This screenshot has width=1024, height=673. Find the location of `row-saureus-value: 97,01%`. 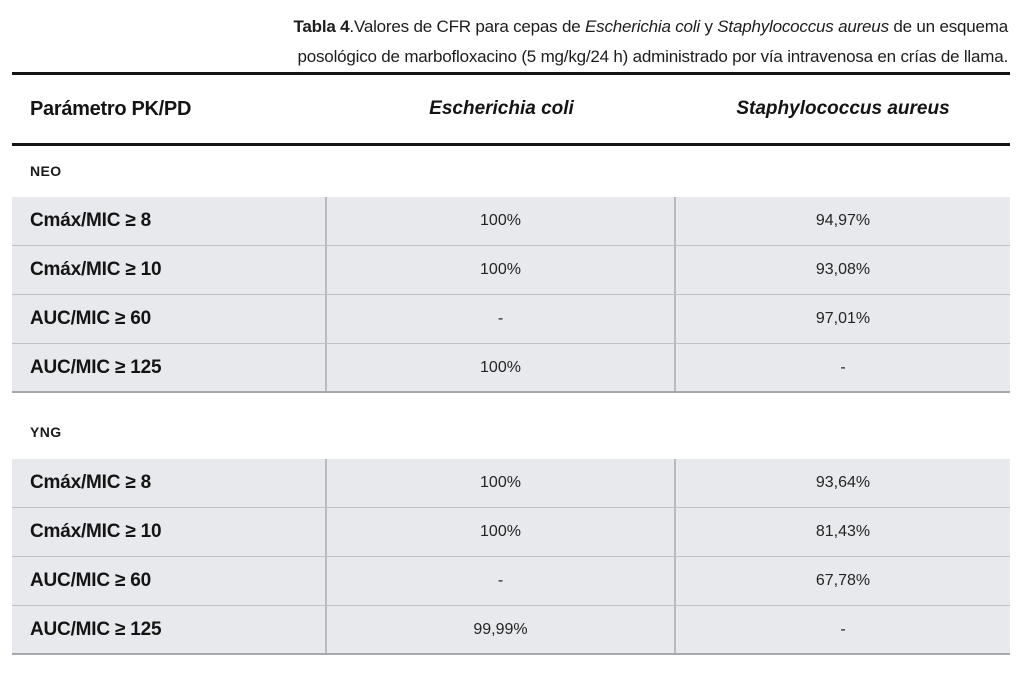

row-saureus-value: 97,01% is located at coordinates (843, 318).